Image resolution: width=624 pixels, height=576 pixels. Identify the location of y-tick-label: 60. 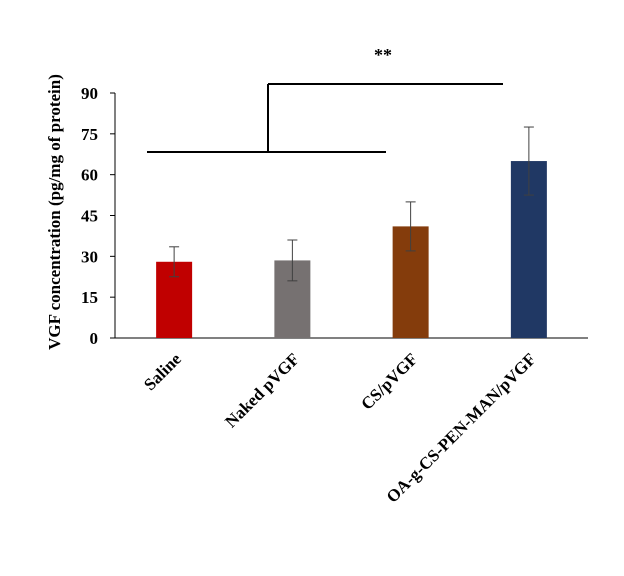
(89, 175).